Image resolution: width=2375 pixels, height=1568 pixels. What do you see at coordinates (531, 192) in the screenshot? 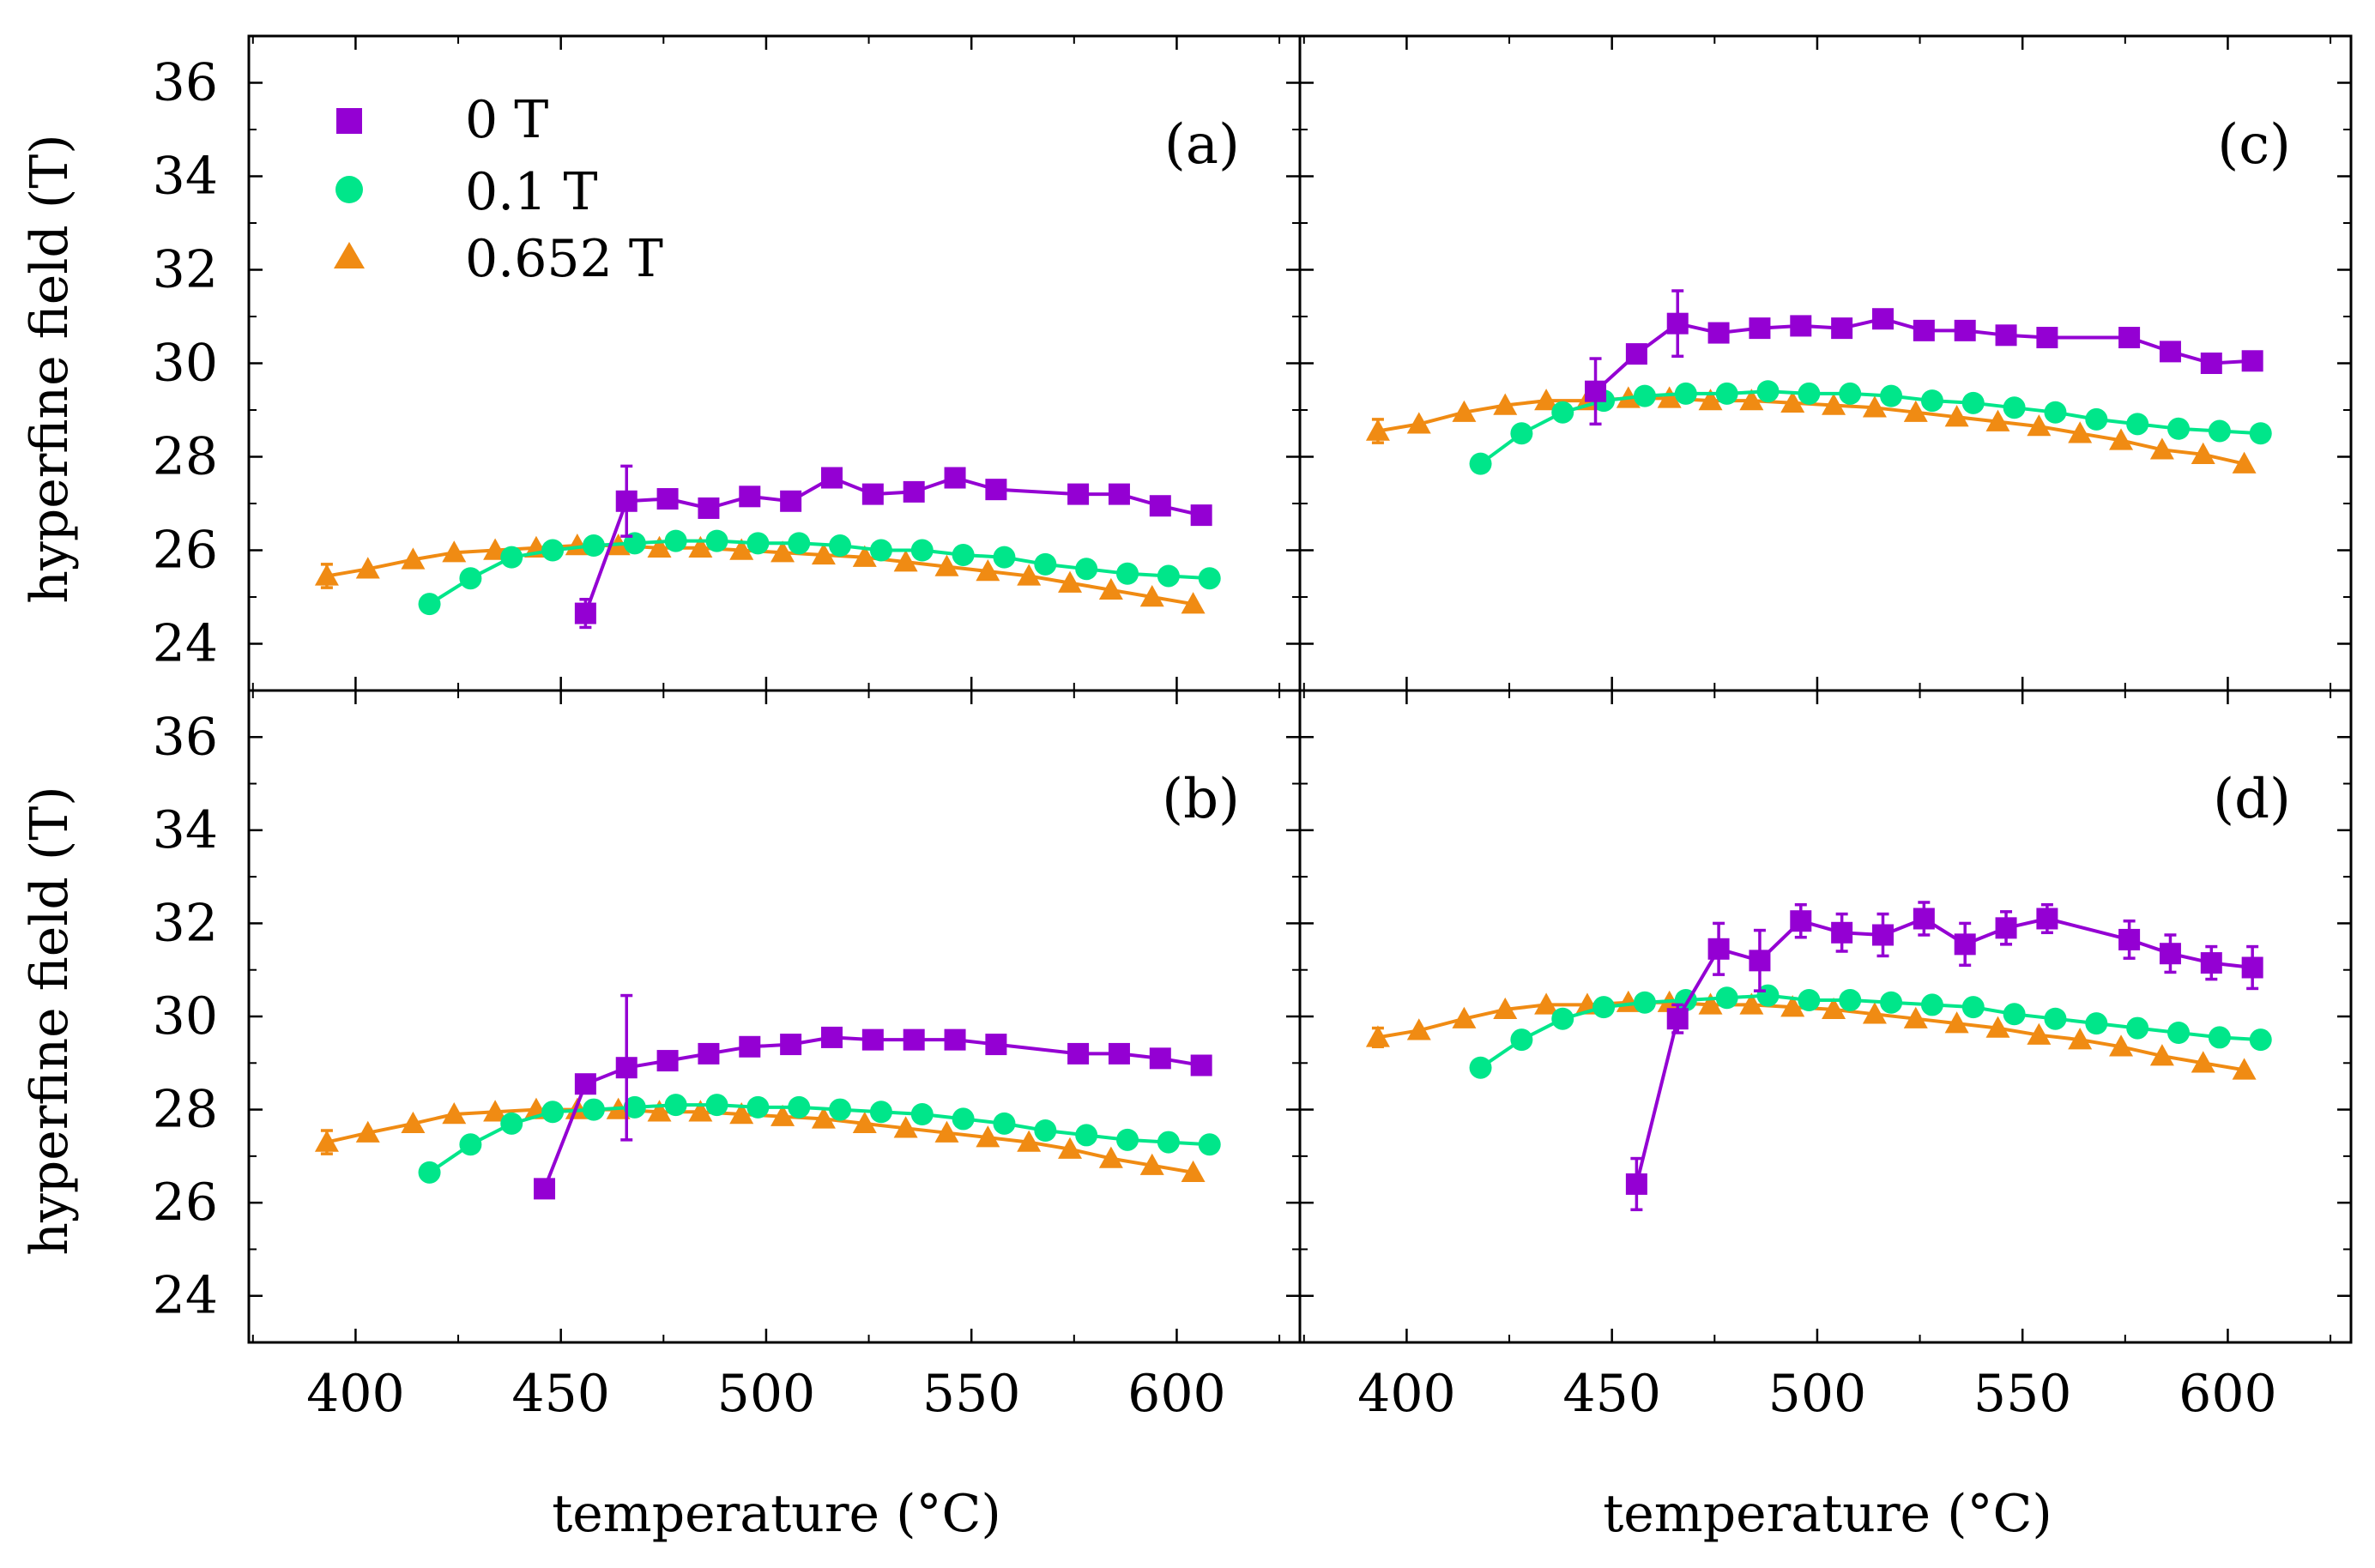
I see `legend-label-0-1t: 0.1 T` at bounding box center [531, 192].